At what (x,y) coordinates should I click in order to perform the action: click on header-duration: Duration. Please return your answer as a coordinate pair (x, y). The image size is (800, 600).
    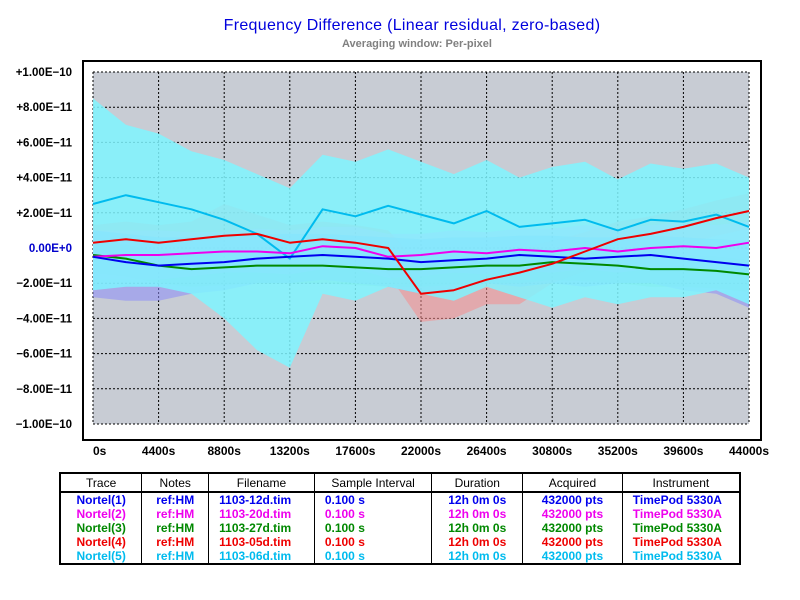
    Looking at the image, I should click on (477, 482).